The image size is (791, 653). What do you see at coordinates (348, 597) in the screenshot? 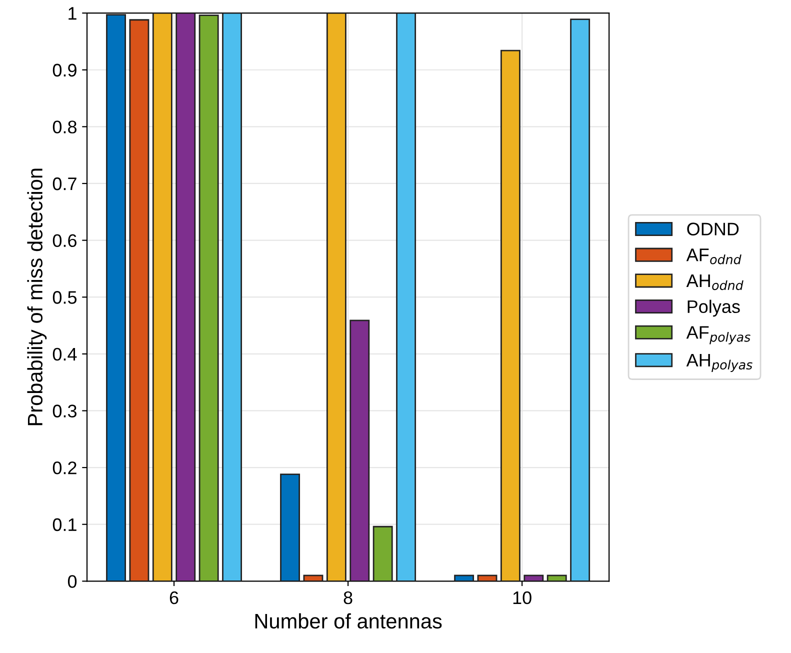
I see `x-tick-label: 8` at bounding box center [348, 597].